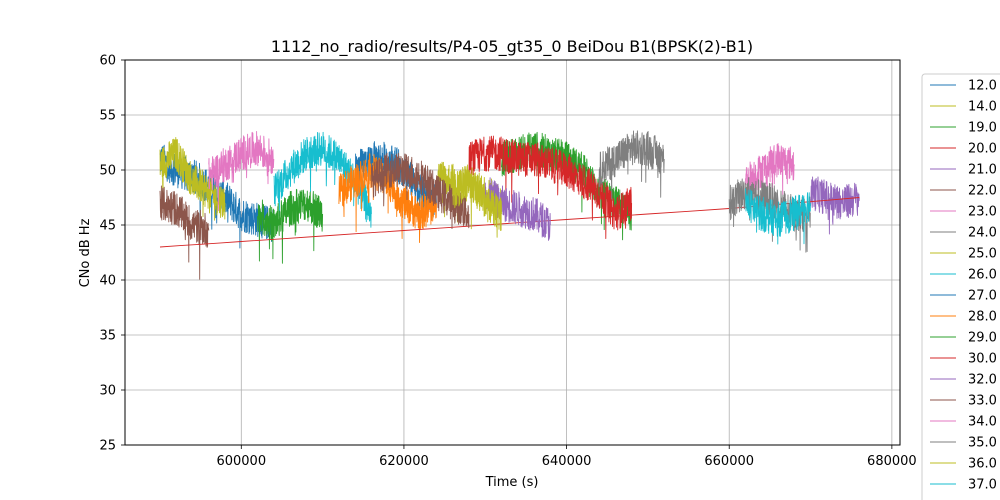  I want to click on y-tick-label: 25, so click(107, 446).